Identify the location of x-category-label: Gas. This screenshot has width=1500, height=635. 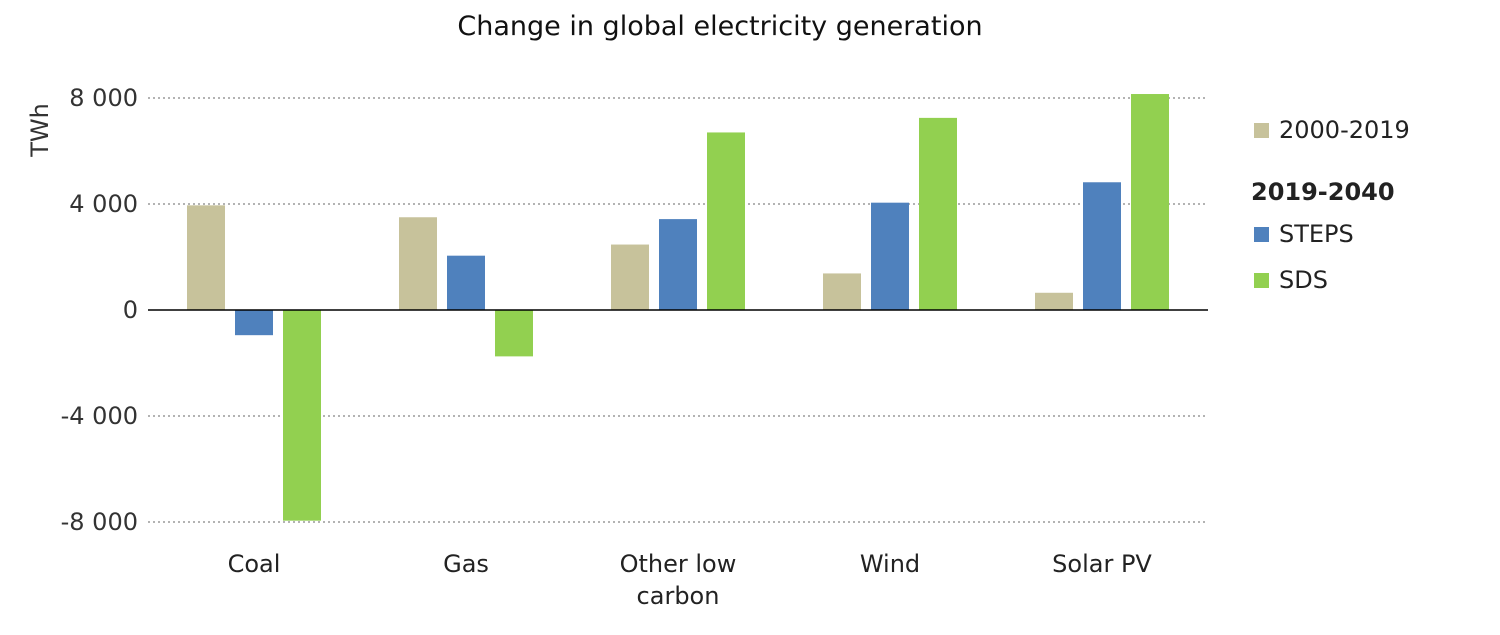
(466, 564).